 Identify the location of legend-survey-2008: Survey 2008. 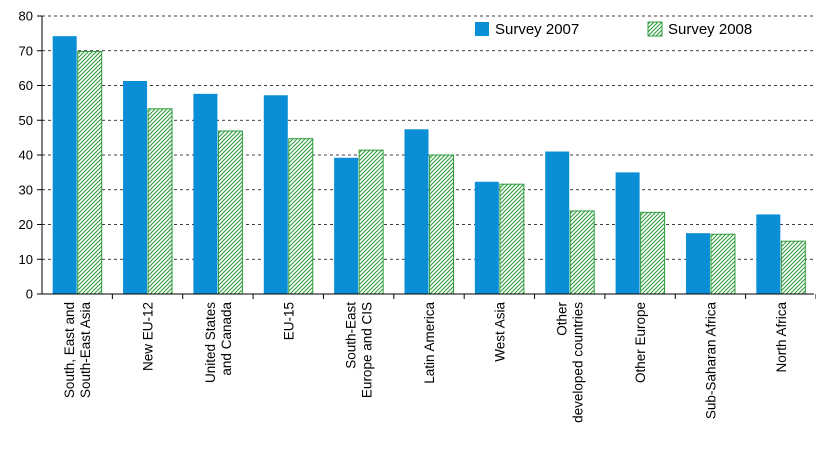
(699, 29).